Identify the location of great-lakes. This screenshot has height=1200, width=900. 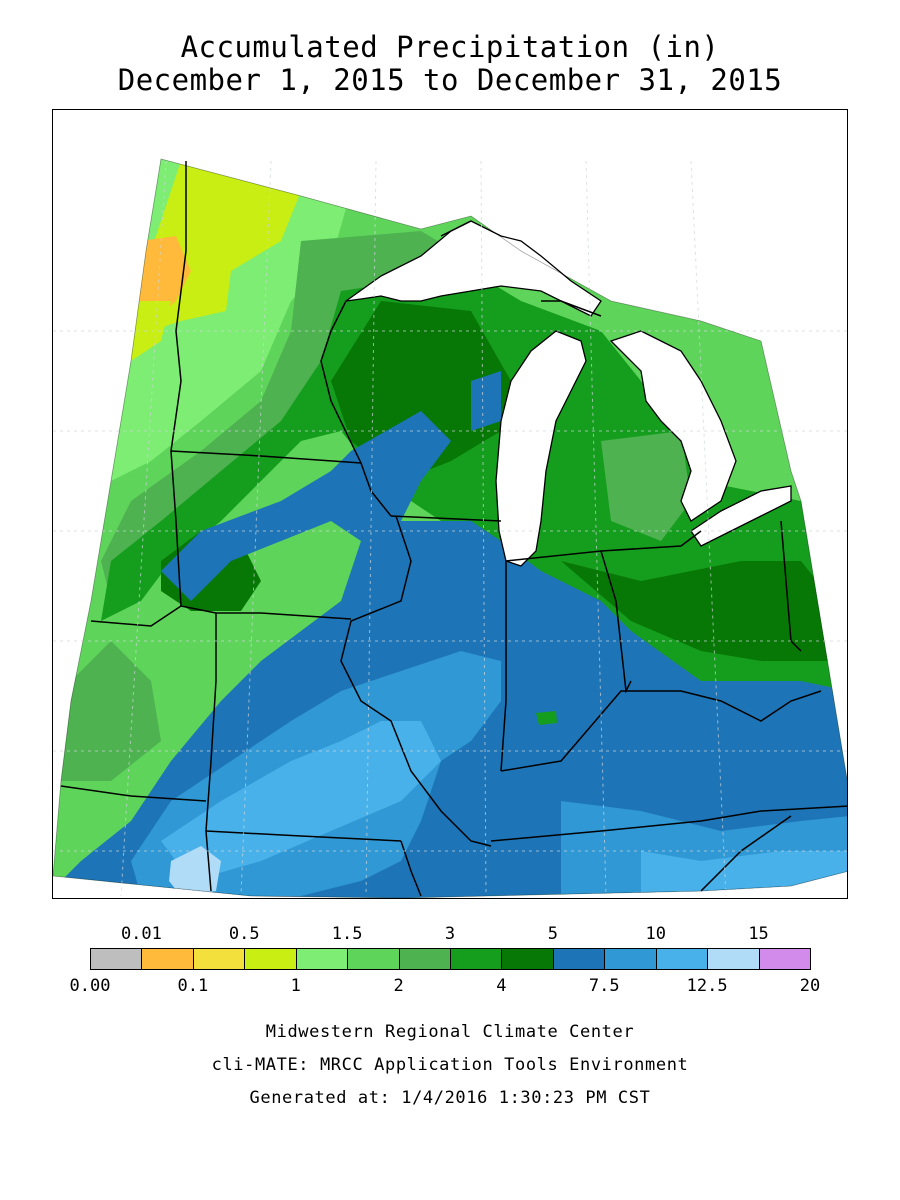
(568, 393).